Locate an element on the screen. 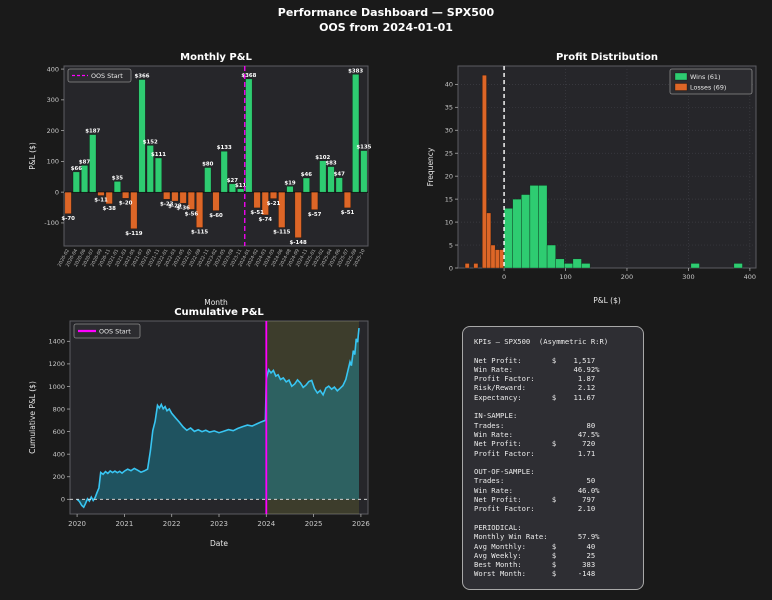 This screenshot has height=600, width=772. bar-value-label: $-148 is located at coordinates (298, 243).